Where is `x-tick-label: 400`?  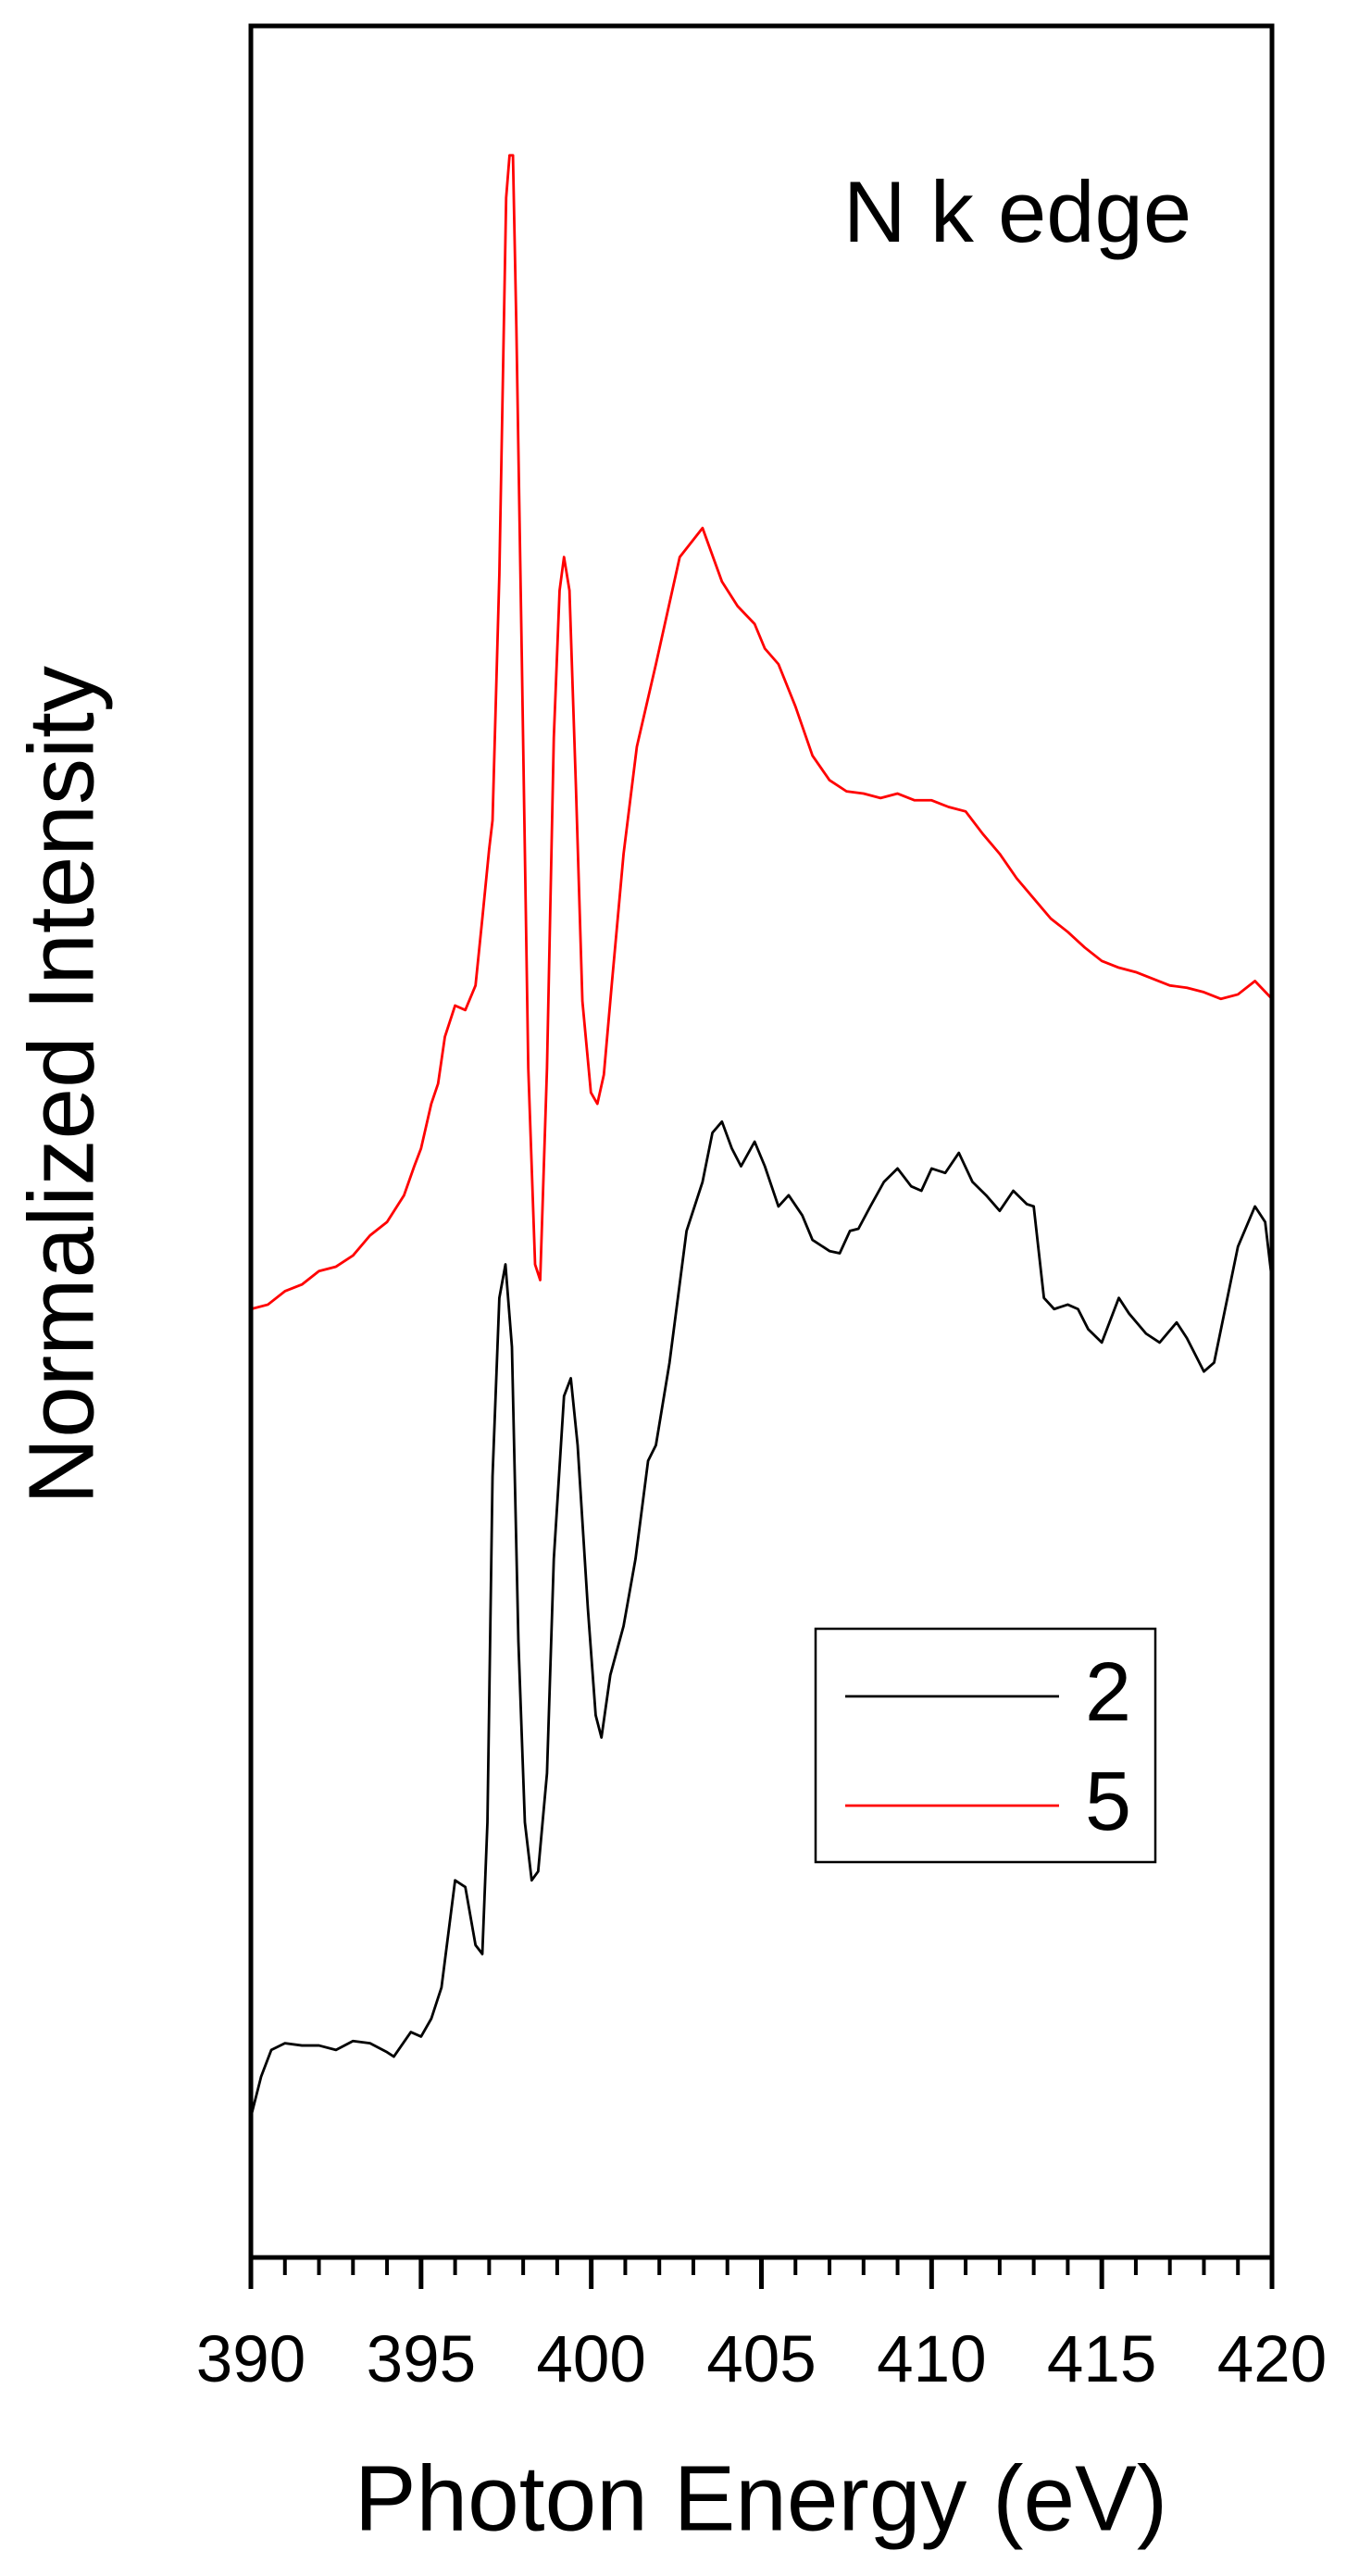
x-tick-label: 400 is located at coordinates (590, 2359).